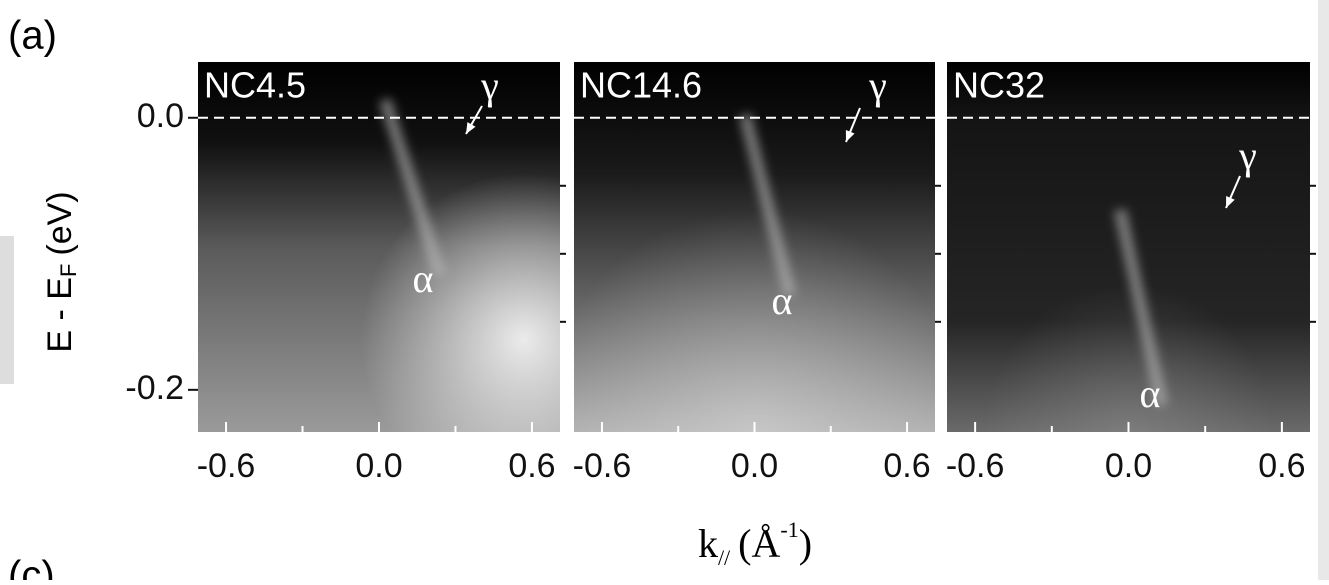  What do you see at coordinates (999, 85) in the screenshot?
I see `panel-title: NC32` at bounding box center [999, 85].